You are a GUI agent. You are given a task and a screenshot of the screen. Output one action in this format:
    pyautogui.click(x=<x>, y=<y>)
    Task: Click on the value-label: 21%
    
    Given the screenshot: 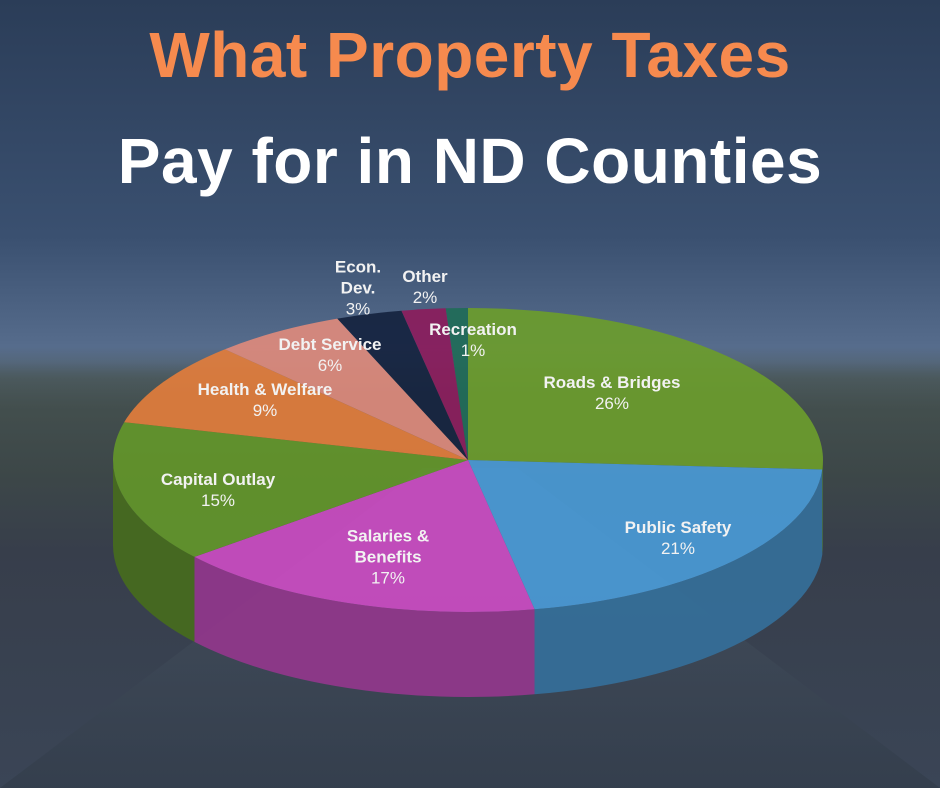 What is the action you would take?
    pyautogui.click(x=678, y=548)
    